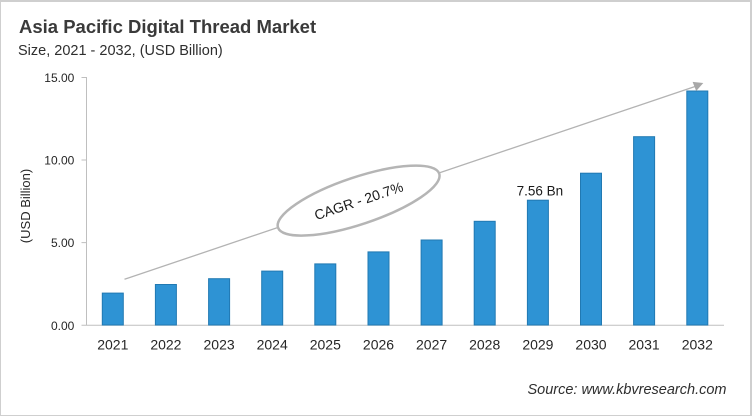 This screenshot has height=416, width=752. What do you see at coordinates (25, 206) in the screenshot?
I see `svg-text: (USD Billion)` at bounding box center [25, 206].